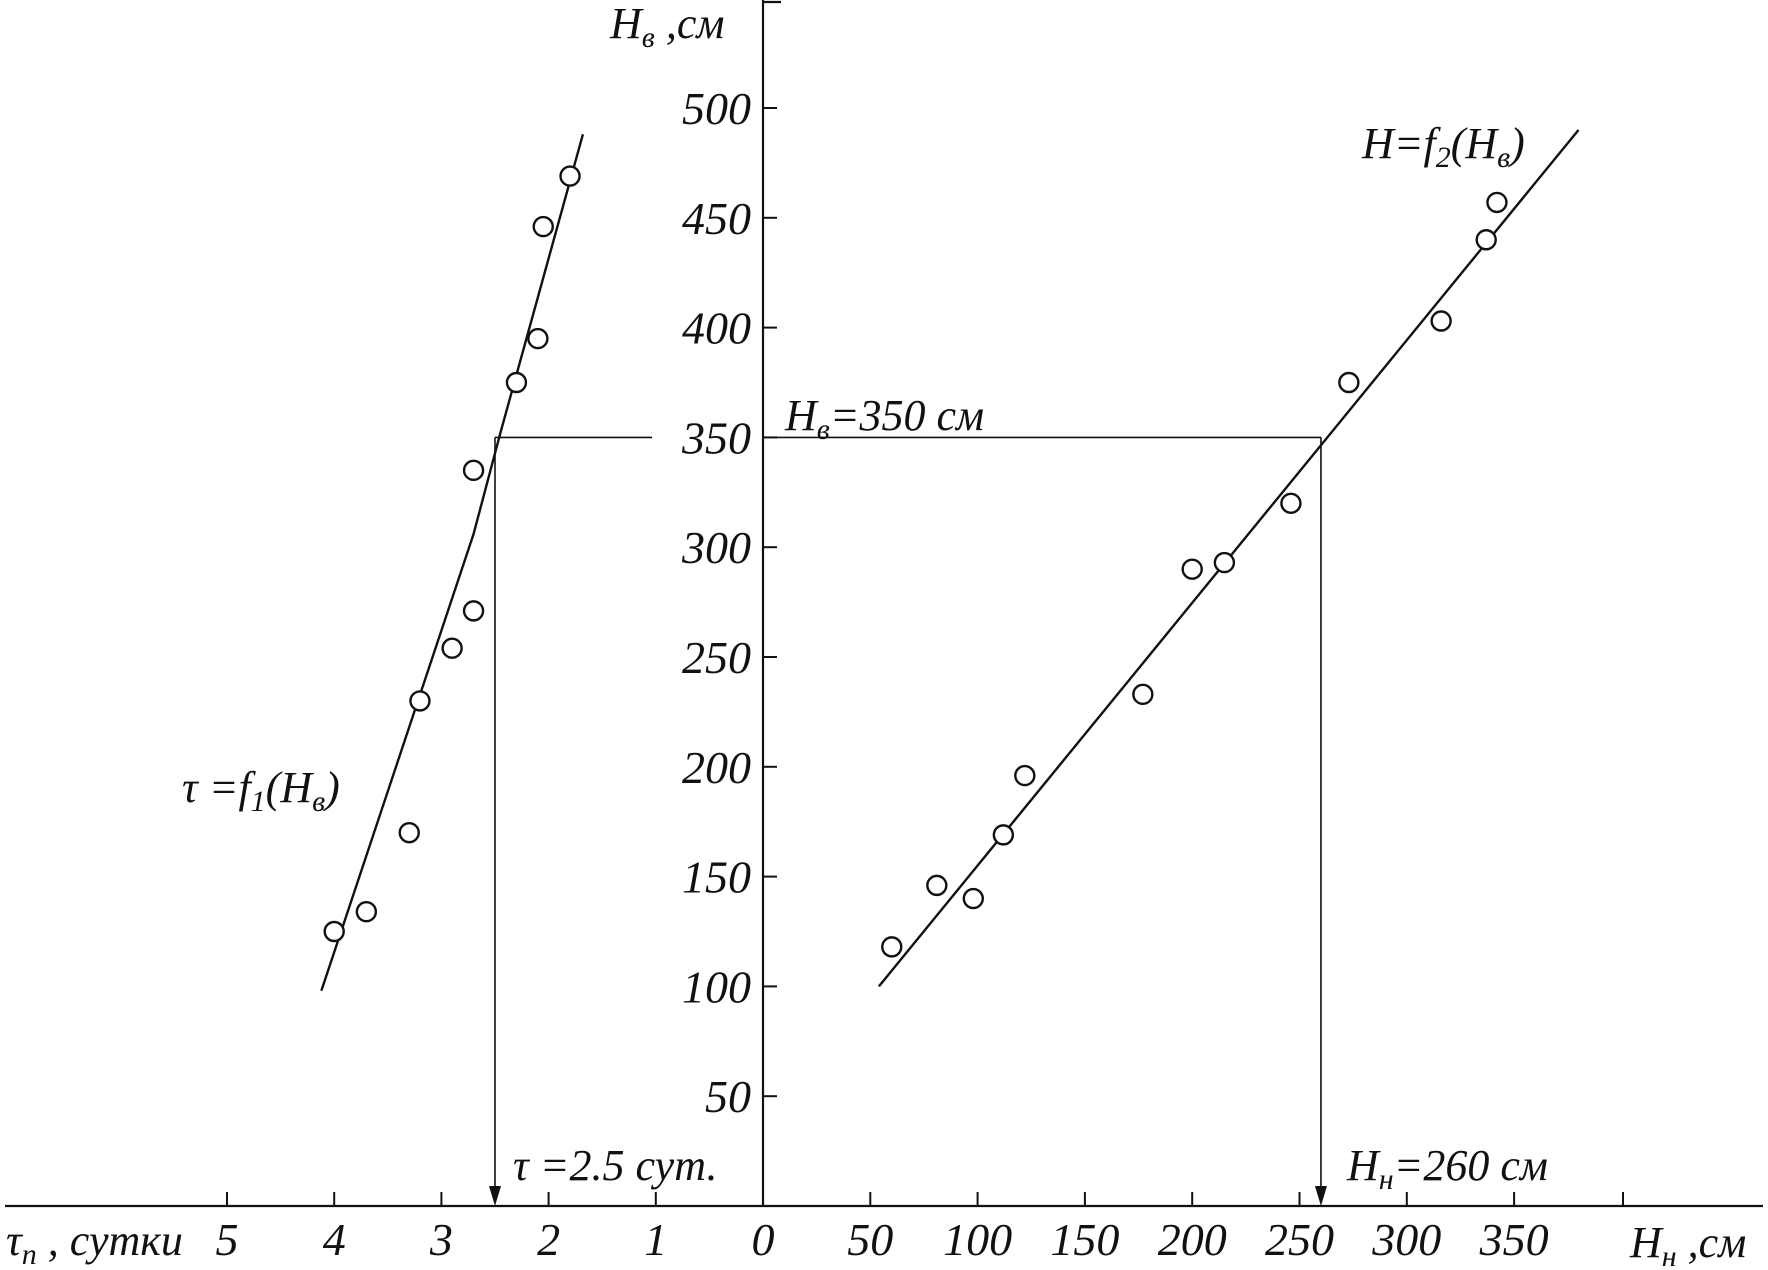 The image size is (1768, 1270). I want to click on x-left-axis-label: τn , сутки, so click(94, 1243).